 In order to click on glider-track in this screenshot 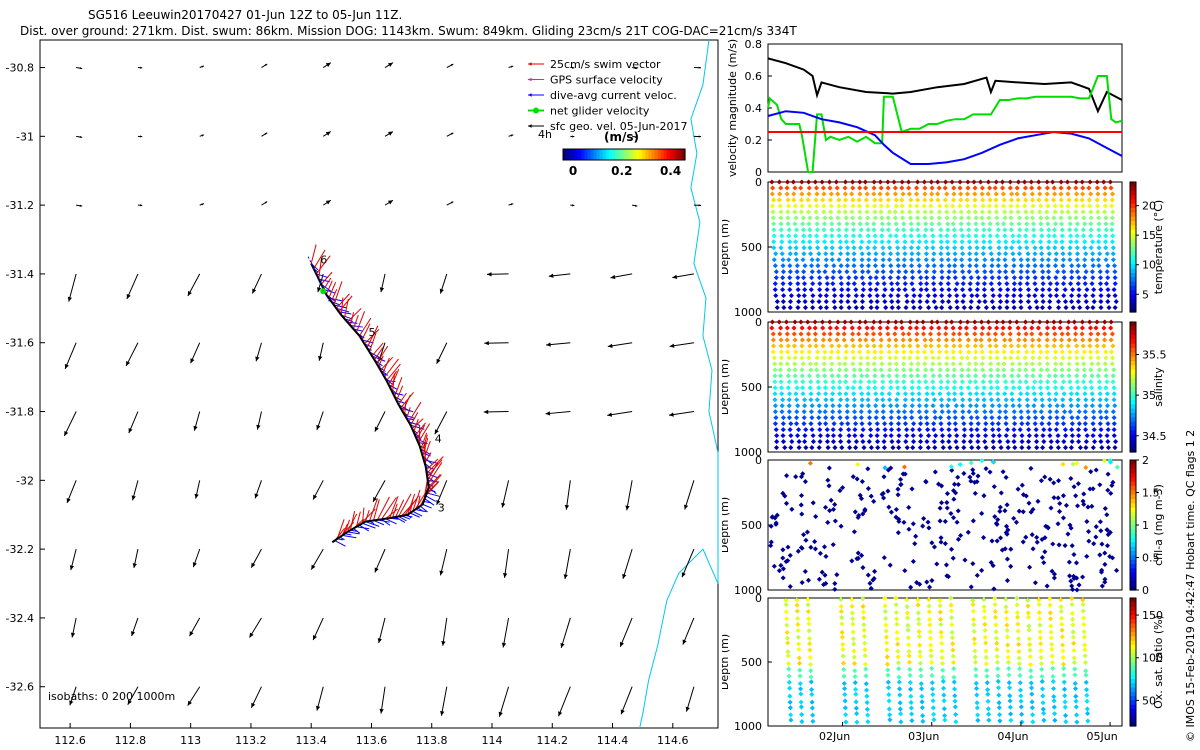, I will do `click(370, 403)`.